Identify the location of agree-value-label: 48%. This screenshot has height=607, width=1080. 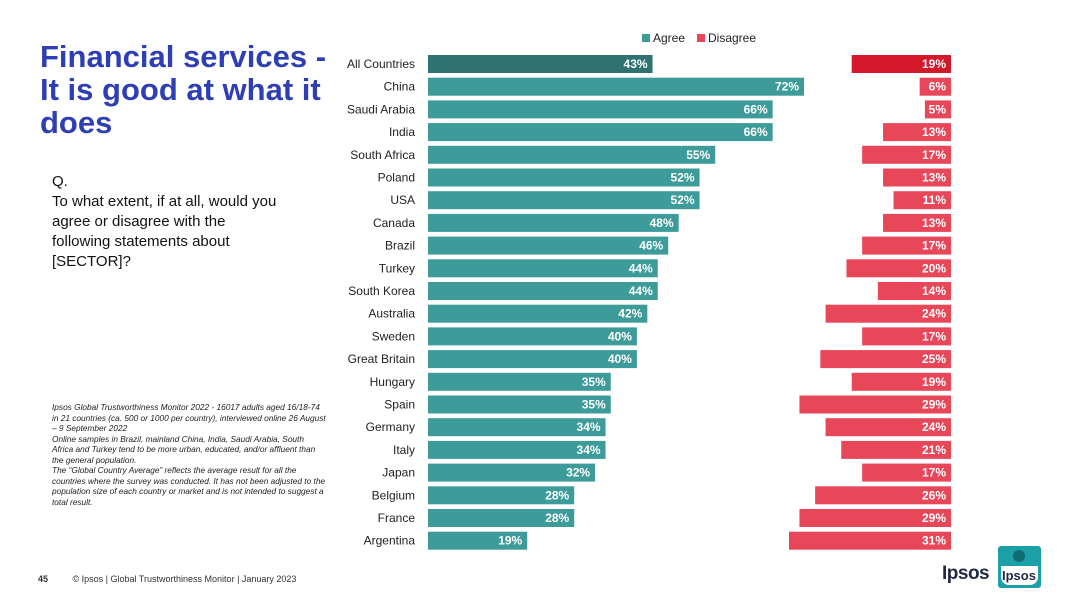
(662, 223).